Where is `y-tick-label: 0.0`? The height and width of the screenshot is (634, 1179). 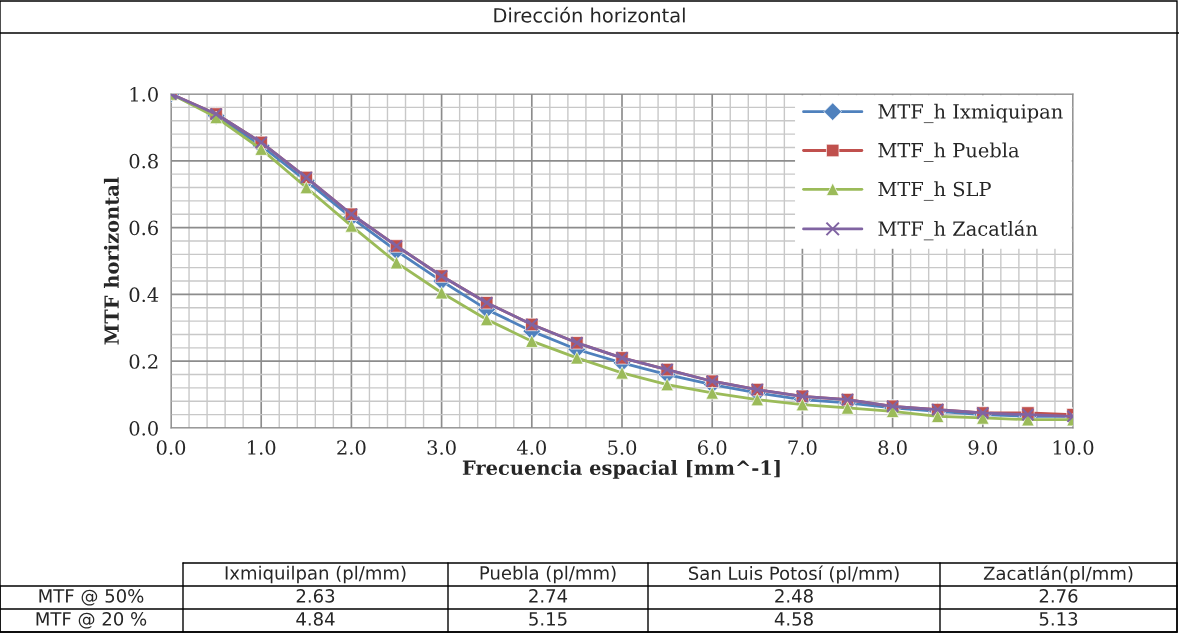
y-tick-label: 0.0 is located at coordinates (143, 428).